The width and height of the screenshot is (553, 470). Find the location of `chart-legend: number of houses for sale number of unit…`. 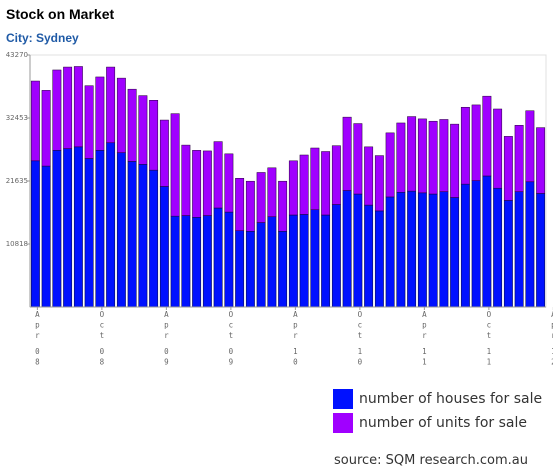

chart-legend: number of houses for sale number of unit… is located at coordinates (437, 412).